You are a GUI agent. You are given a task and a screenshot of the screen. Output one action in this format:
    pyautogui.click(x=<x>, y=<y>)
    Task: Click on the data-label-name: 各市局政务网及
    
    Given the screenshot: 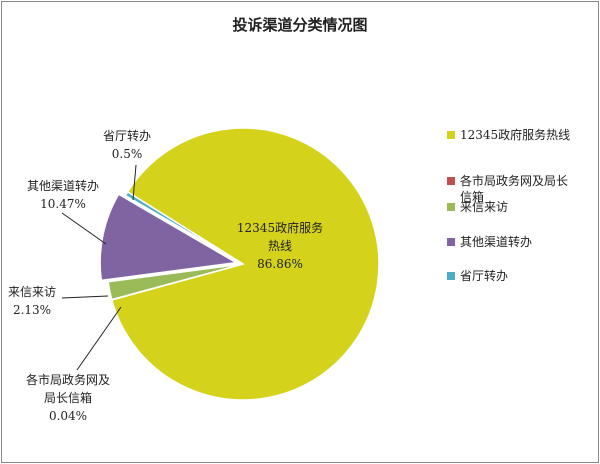 What is the action you would take?
    pyautogui.click(x=68, y=379)
    